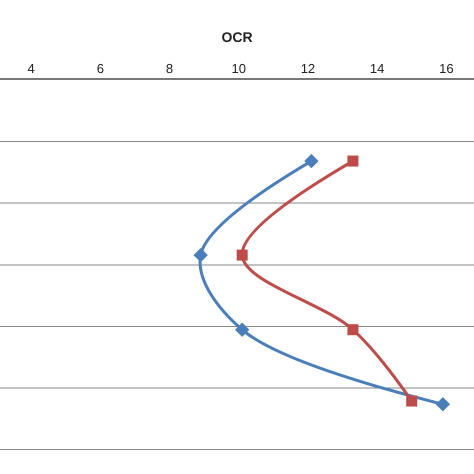  I want to click on x-tick-label: 16, so click(446, 68).